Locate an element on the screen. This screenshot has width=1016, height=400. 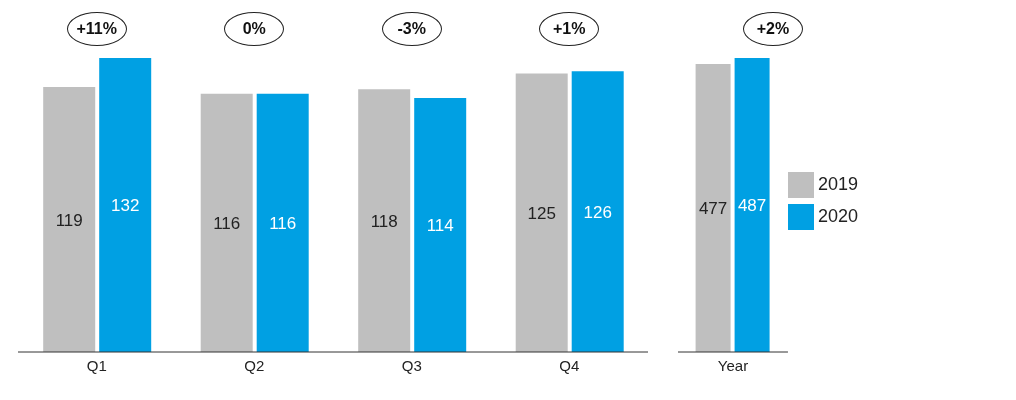
text: +2% is located at coordinates (773, 29).